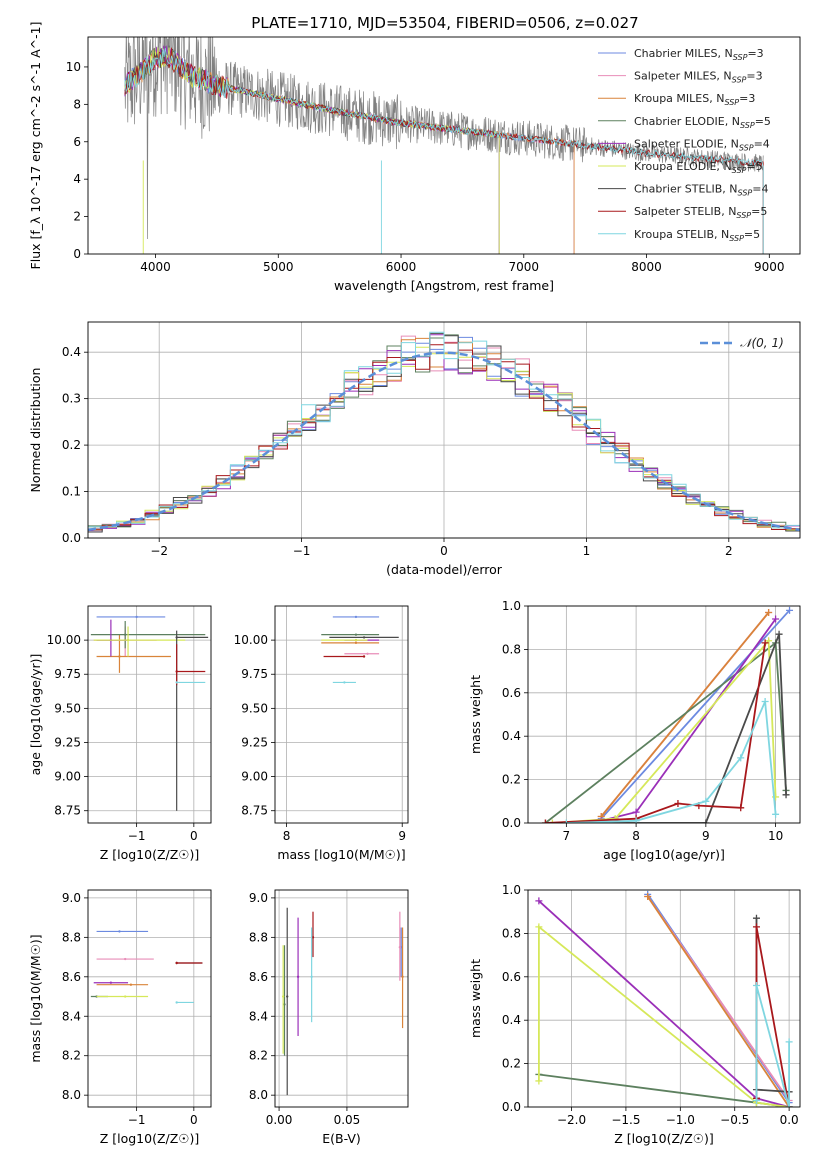  What do you see at coordinates (769, 267) in the screenshot?
I see `x-tick-label: 9000` at bounding box center [769, 267].